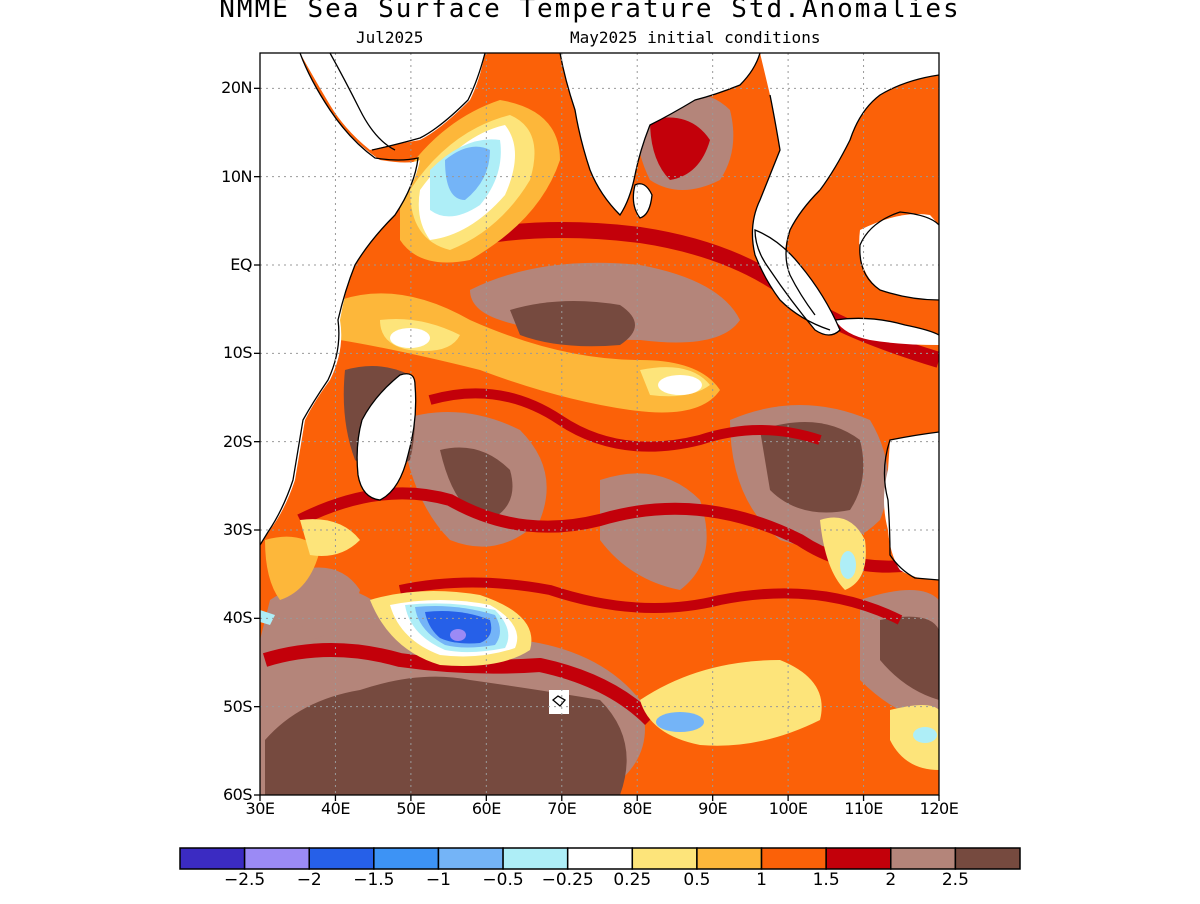 This screenshot has width=1200, height=904. Describe the element at coordinates (650, 601) in the screenshot. I see `field-red-strand2` at that location.